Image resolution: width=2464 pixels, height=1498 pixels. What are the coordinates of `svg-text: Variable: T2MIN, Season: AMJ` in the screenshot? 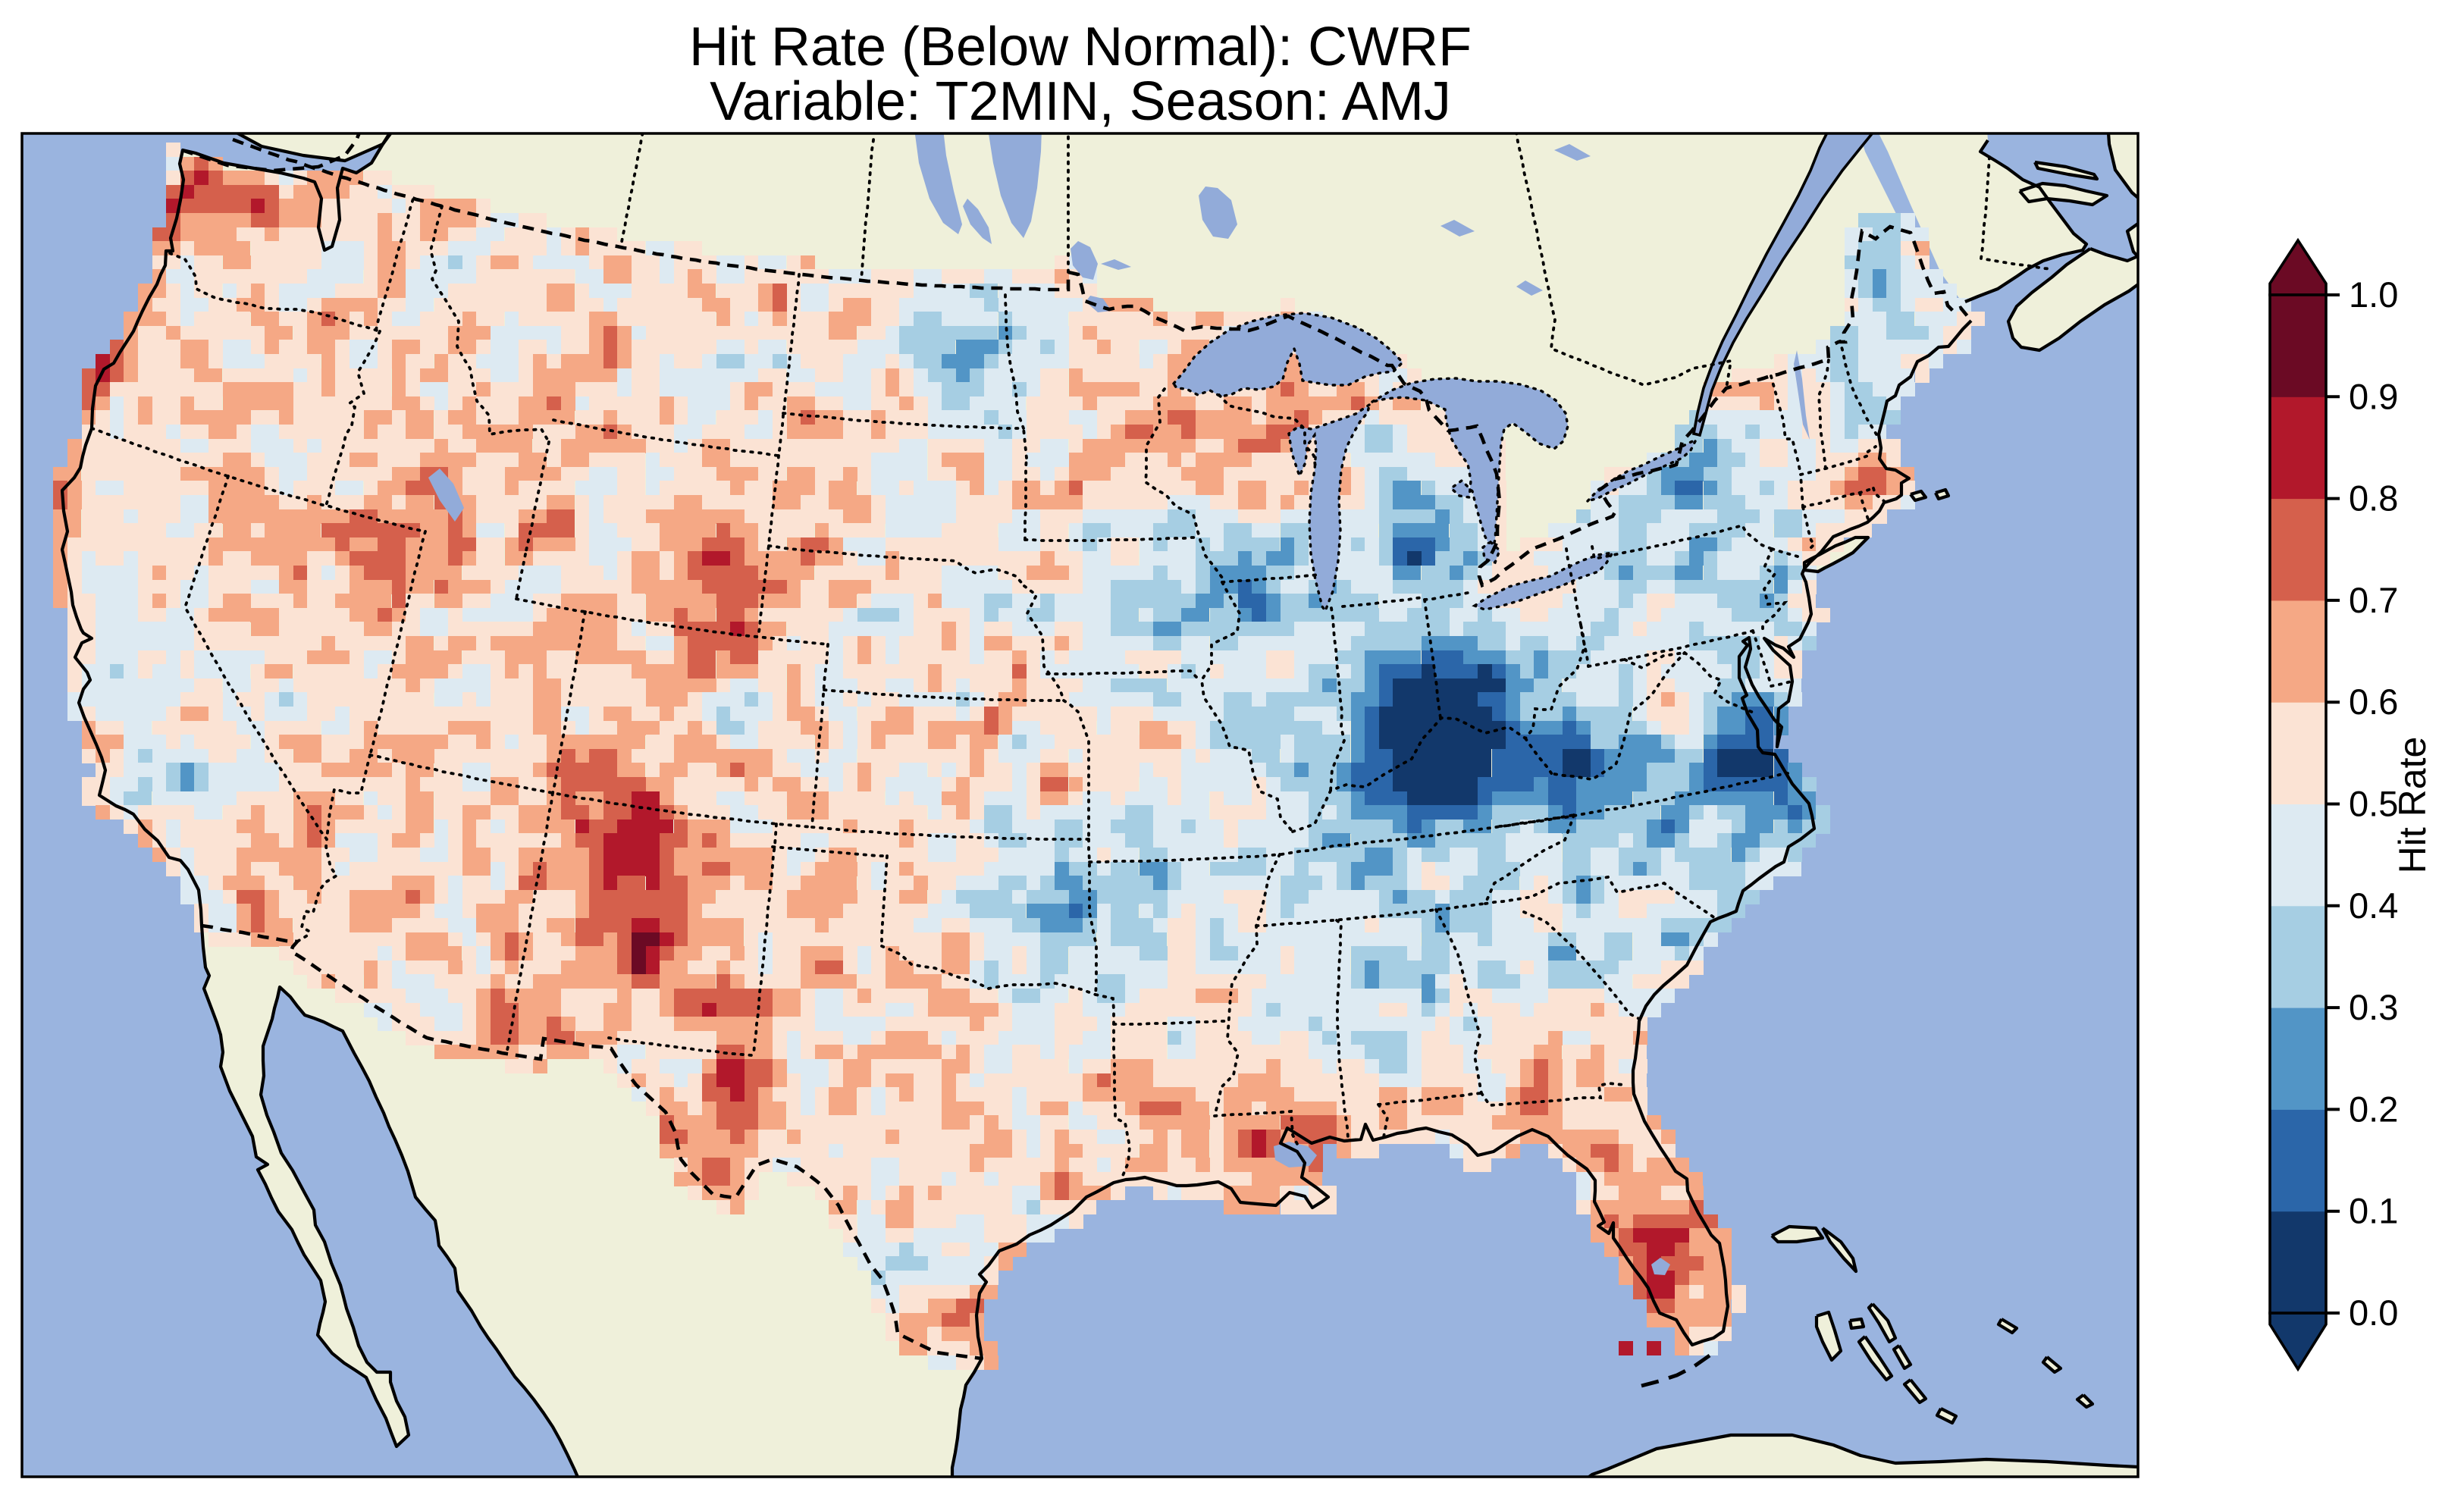 It's located at (1081, 101).